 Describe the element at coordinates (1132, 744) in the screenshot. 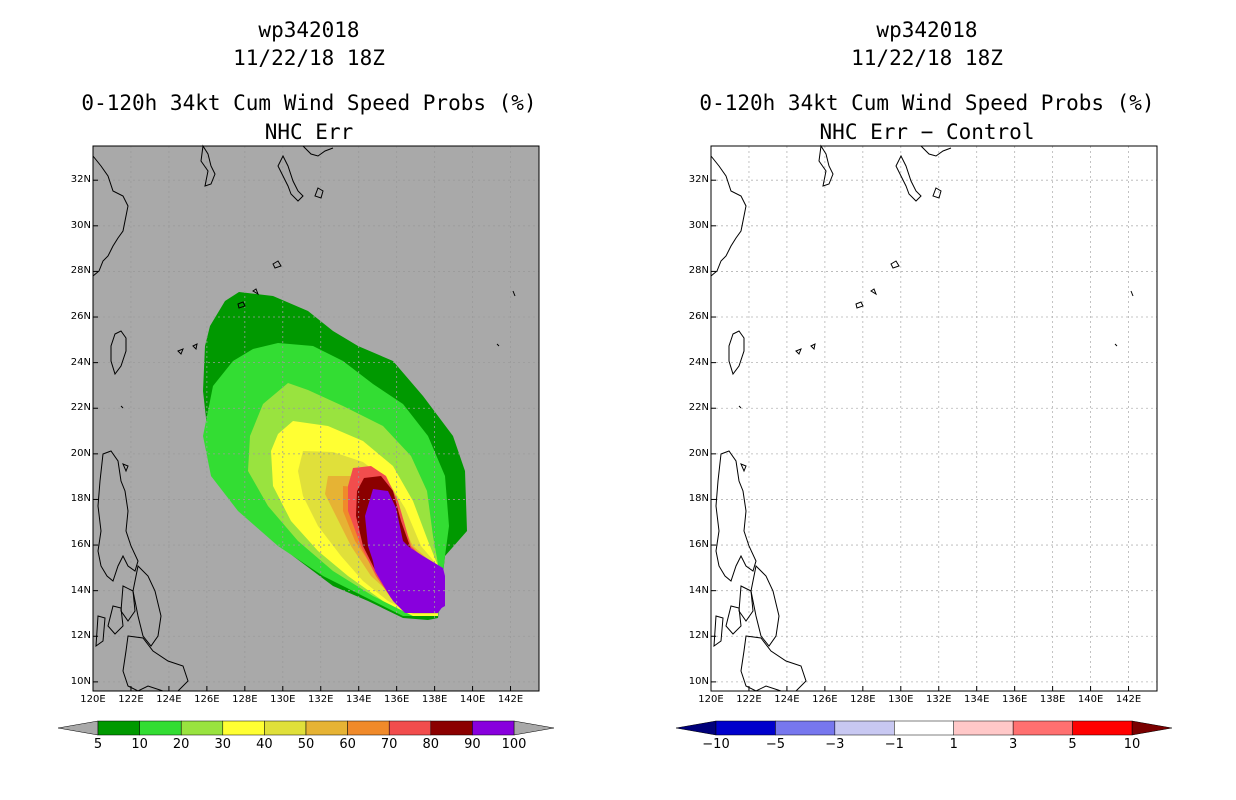

I see `colorbar-label: 10` at that location.